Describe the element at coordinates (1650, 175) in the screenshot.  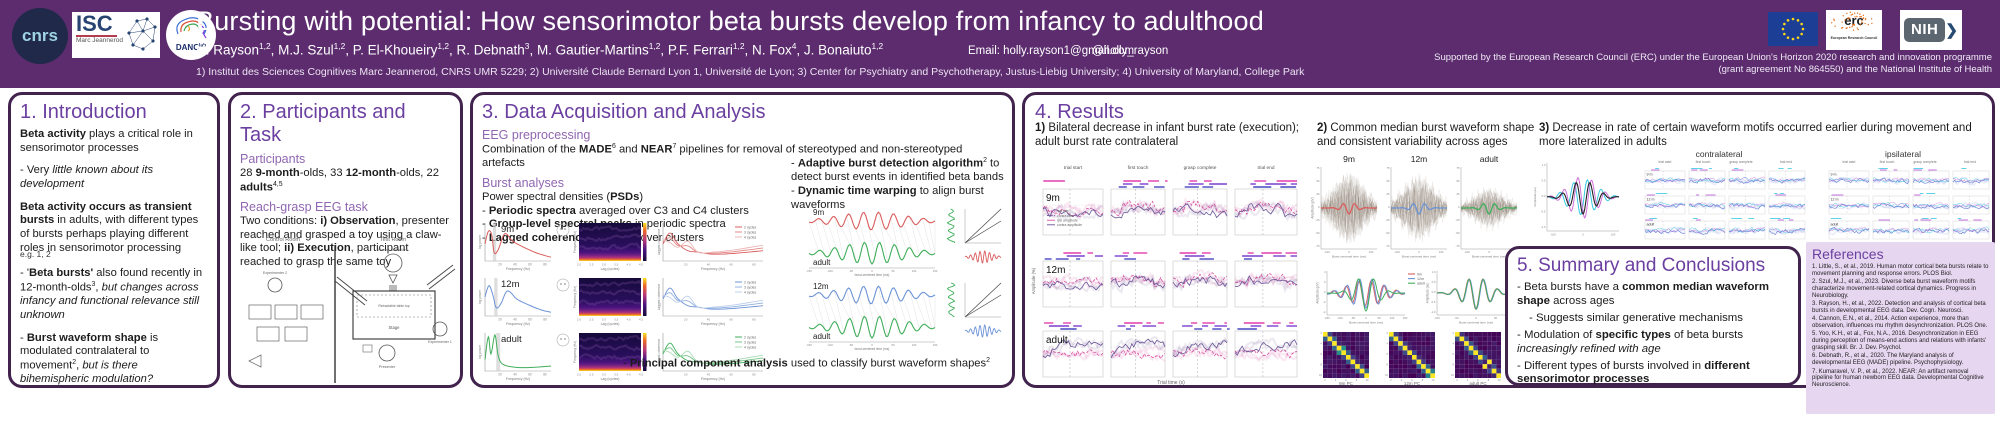
I see `svg-text: 9 m` at that location.